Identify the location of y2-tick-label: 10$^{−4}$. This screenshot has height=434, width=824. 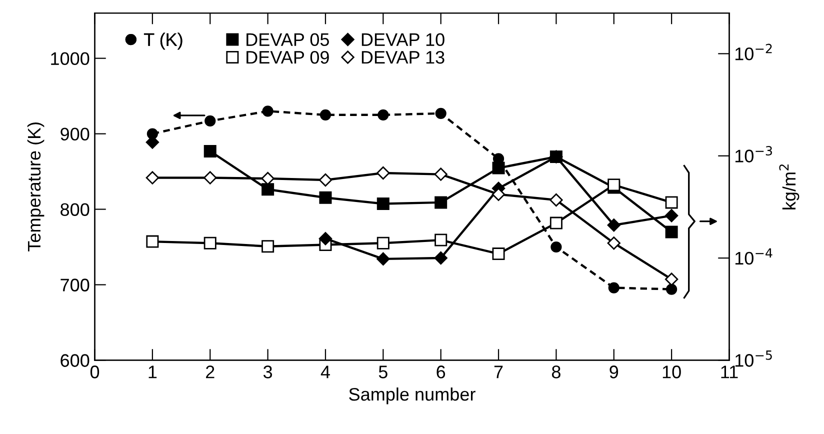
(753, 256).